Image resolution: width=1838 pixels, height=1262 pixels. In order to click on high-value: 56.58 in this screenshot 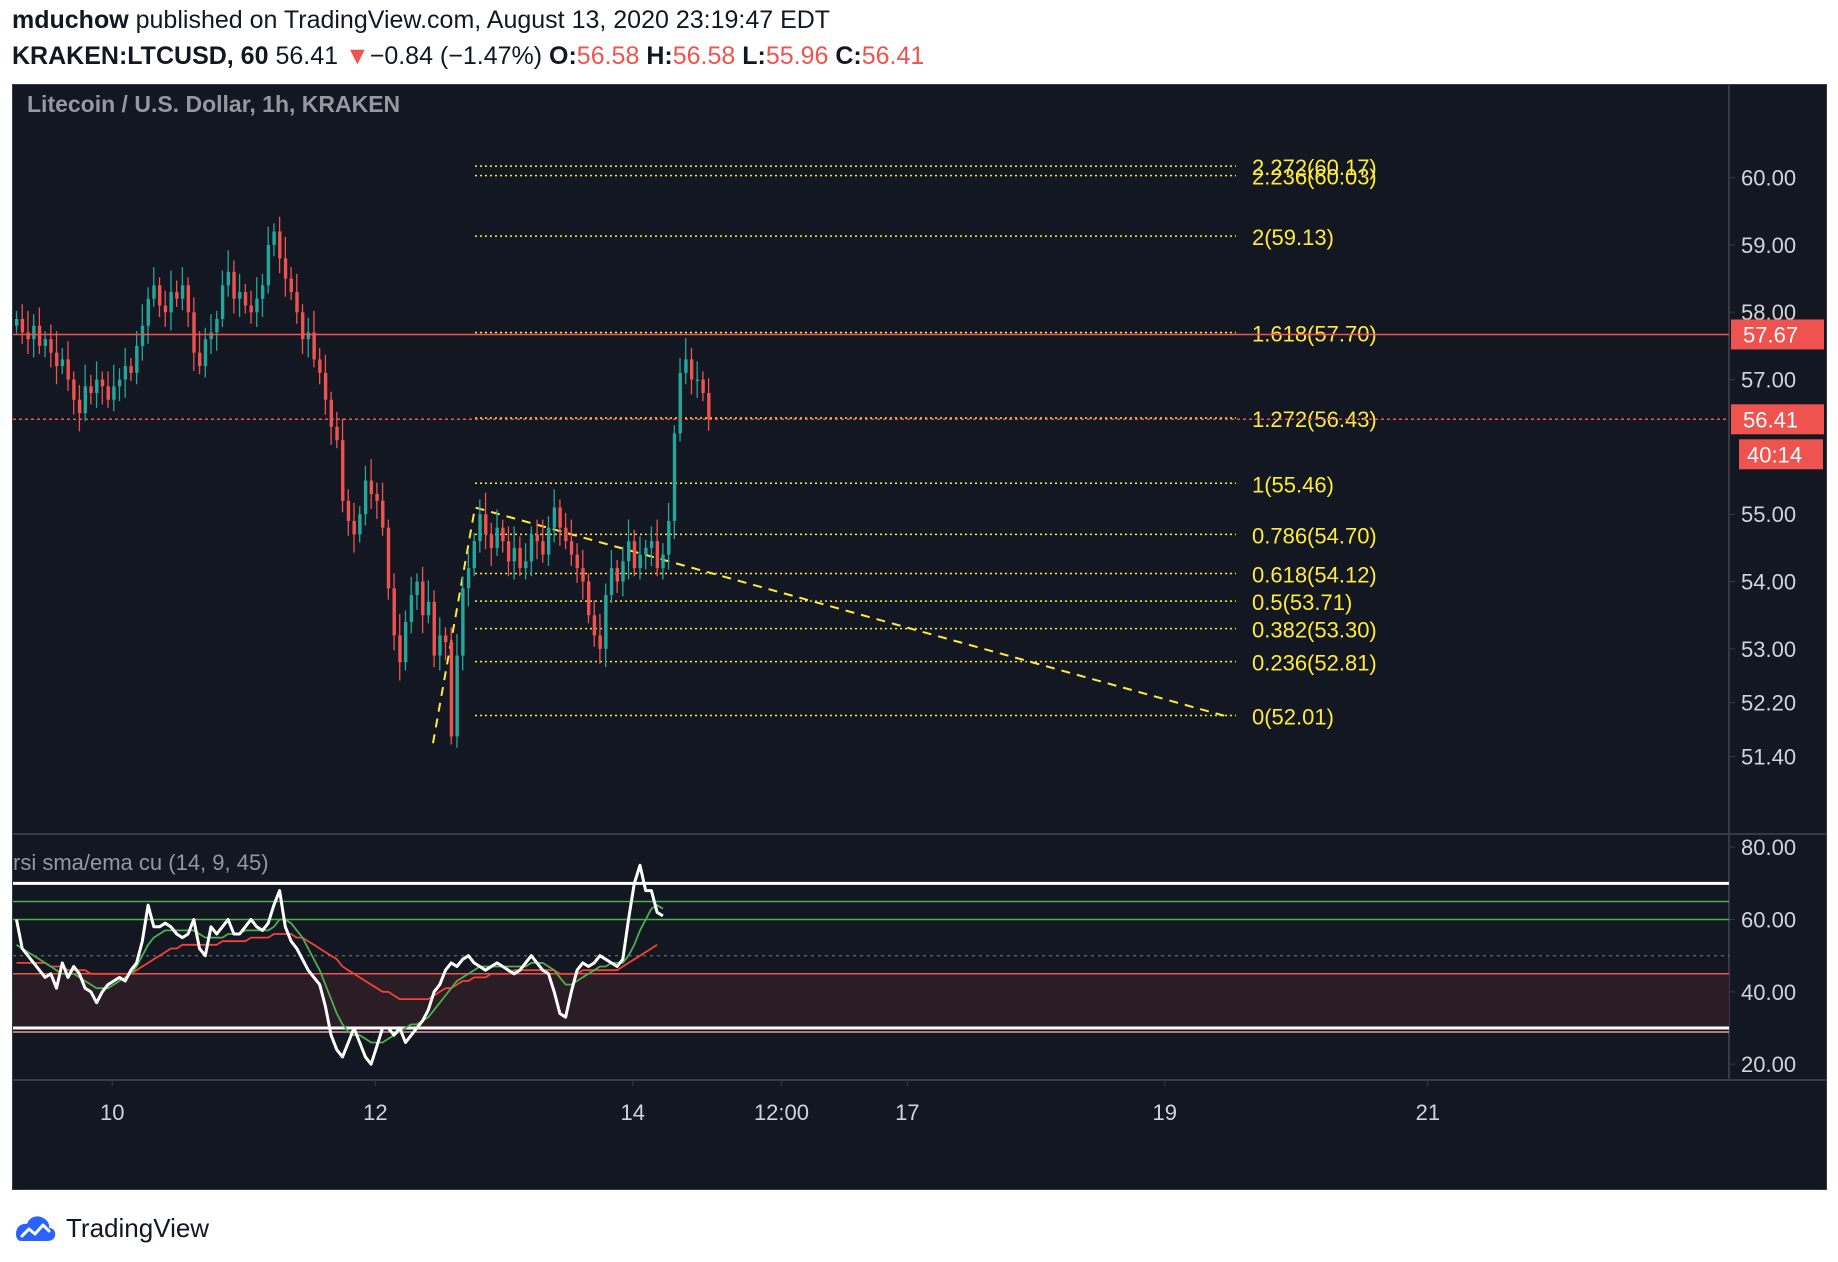, I will do `click(704, 56)`.